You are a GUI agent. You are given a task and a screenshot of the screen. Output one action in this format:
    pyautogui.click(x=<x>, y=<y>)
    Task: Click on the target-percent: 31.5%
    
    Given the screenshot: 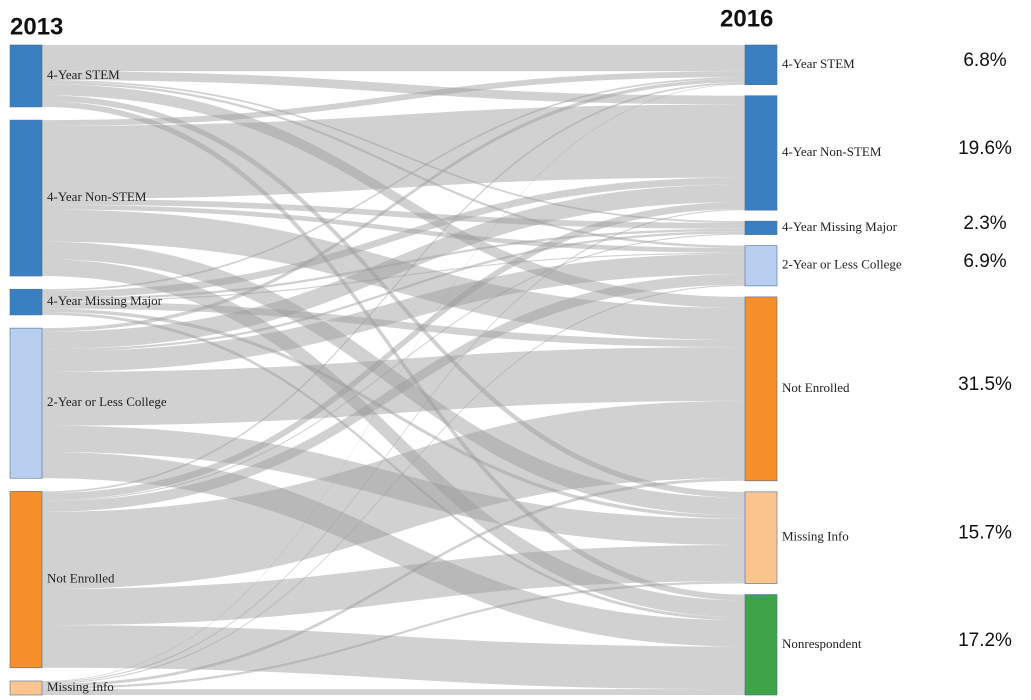 What is the action you would take?
    pyautogui.click(x=985, y=384)
    